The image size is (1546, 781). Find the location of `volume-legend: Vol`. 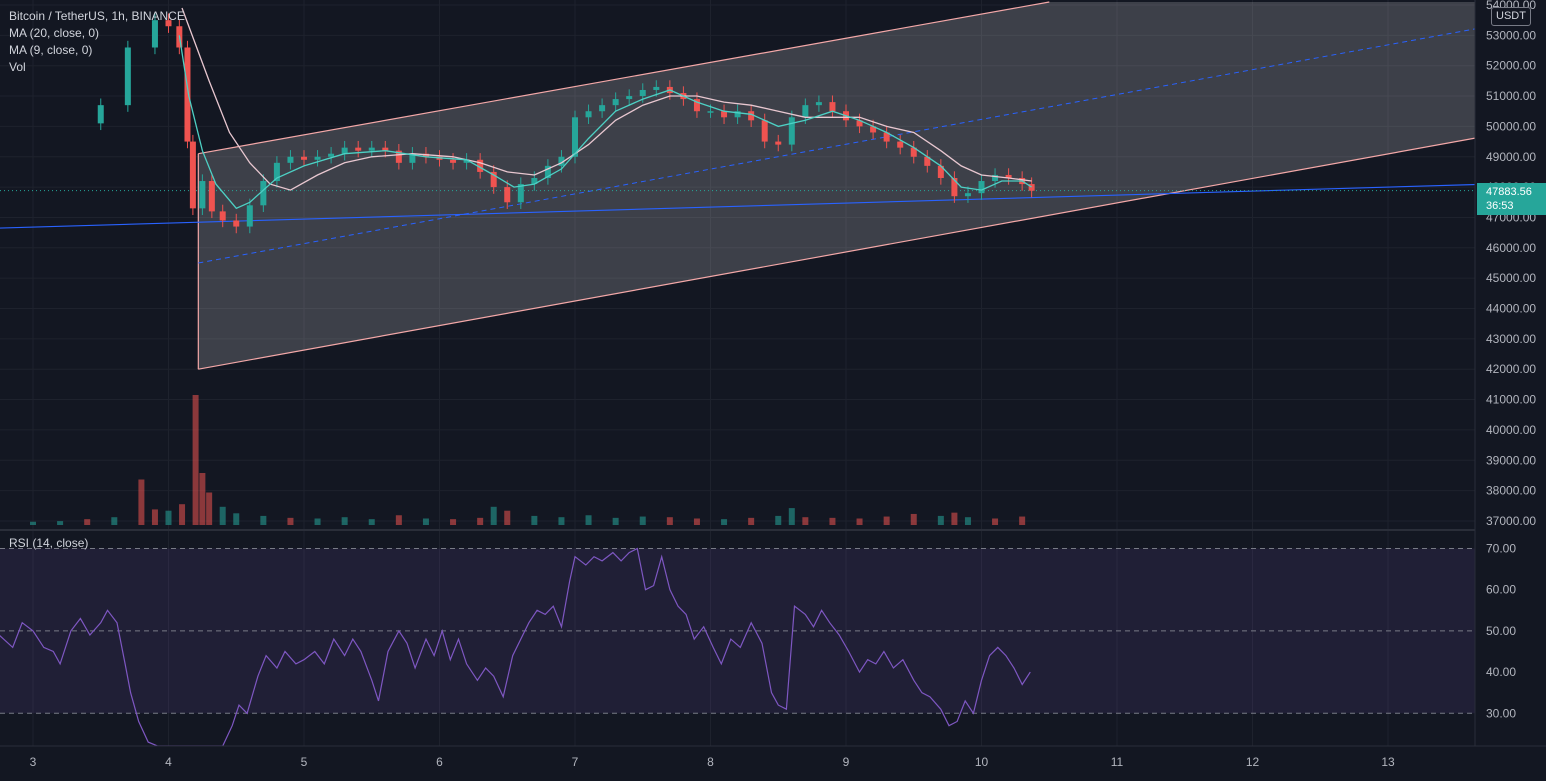

volume-legend: Vol is located at coordinates (17, 67).